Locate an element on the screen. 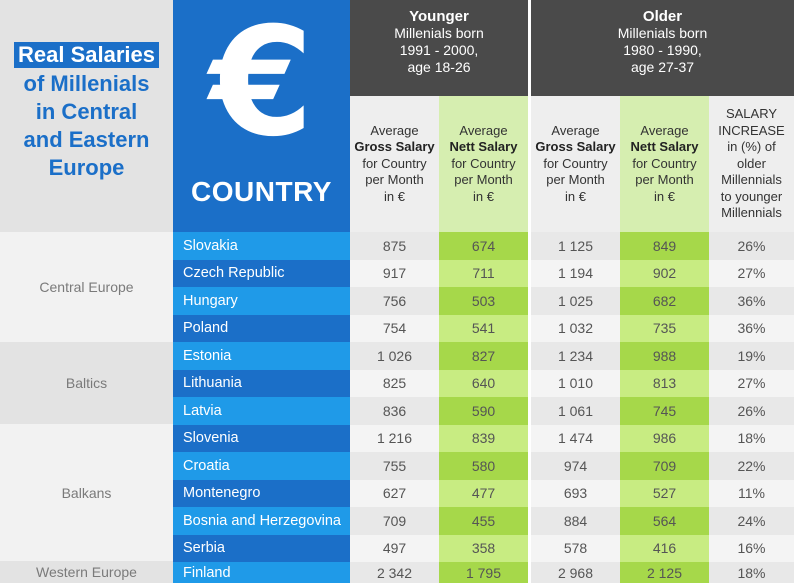 Image resolution: width=794 pixels, height=583 pixels. younger-gross-value: 1 216 is located at coordinates (394, 438).